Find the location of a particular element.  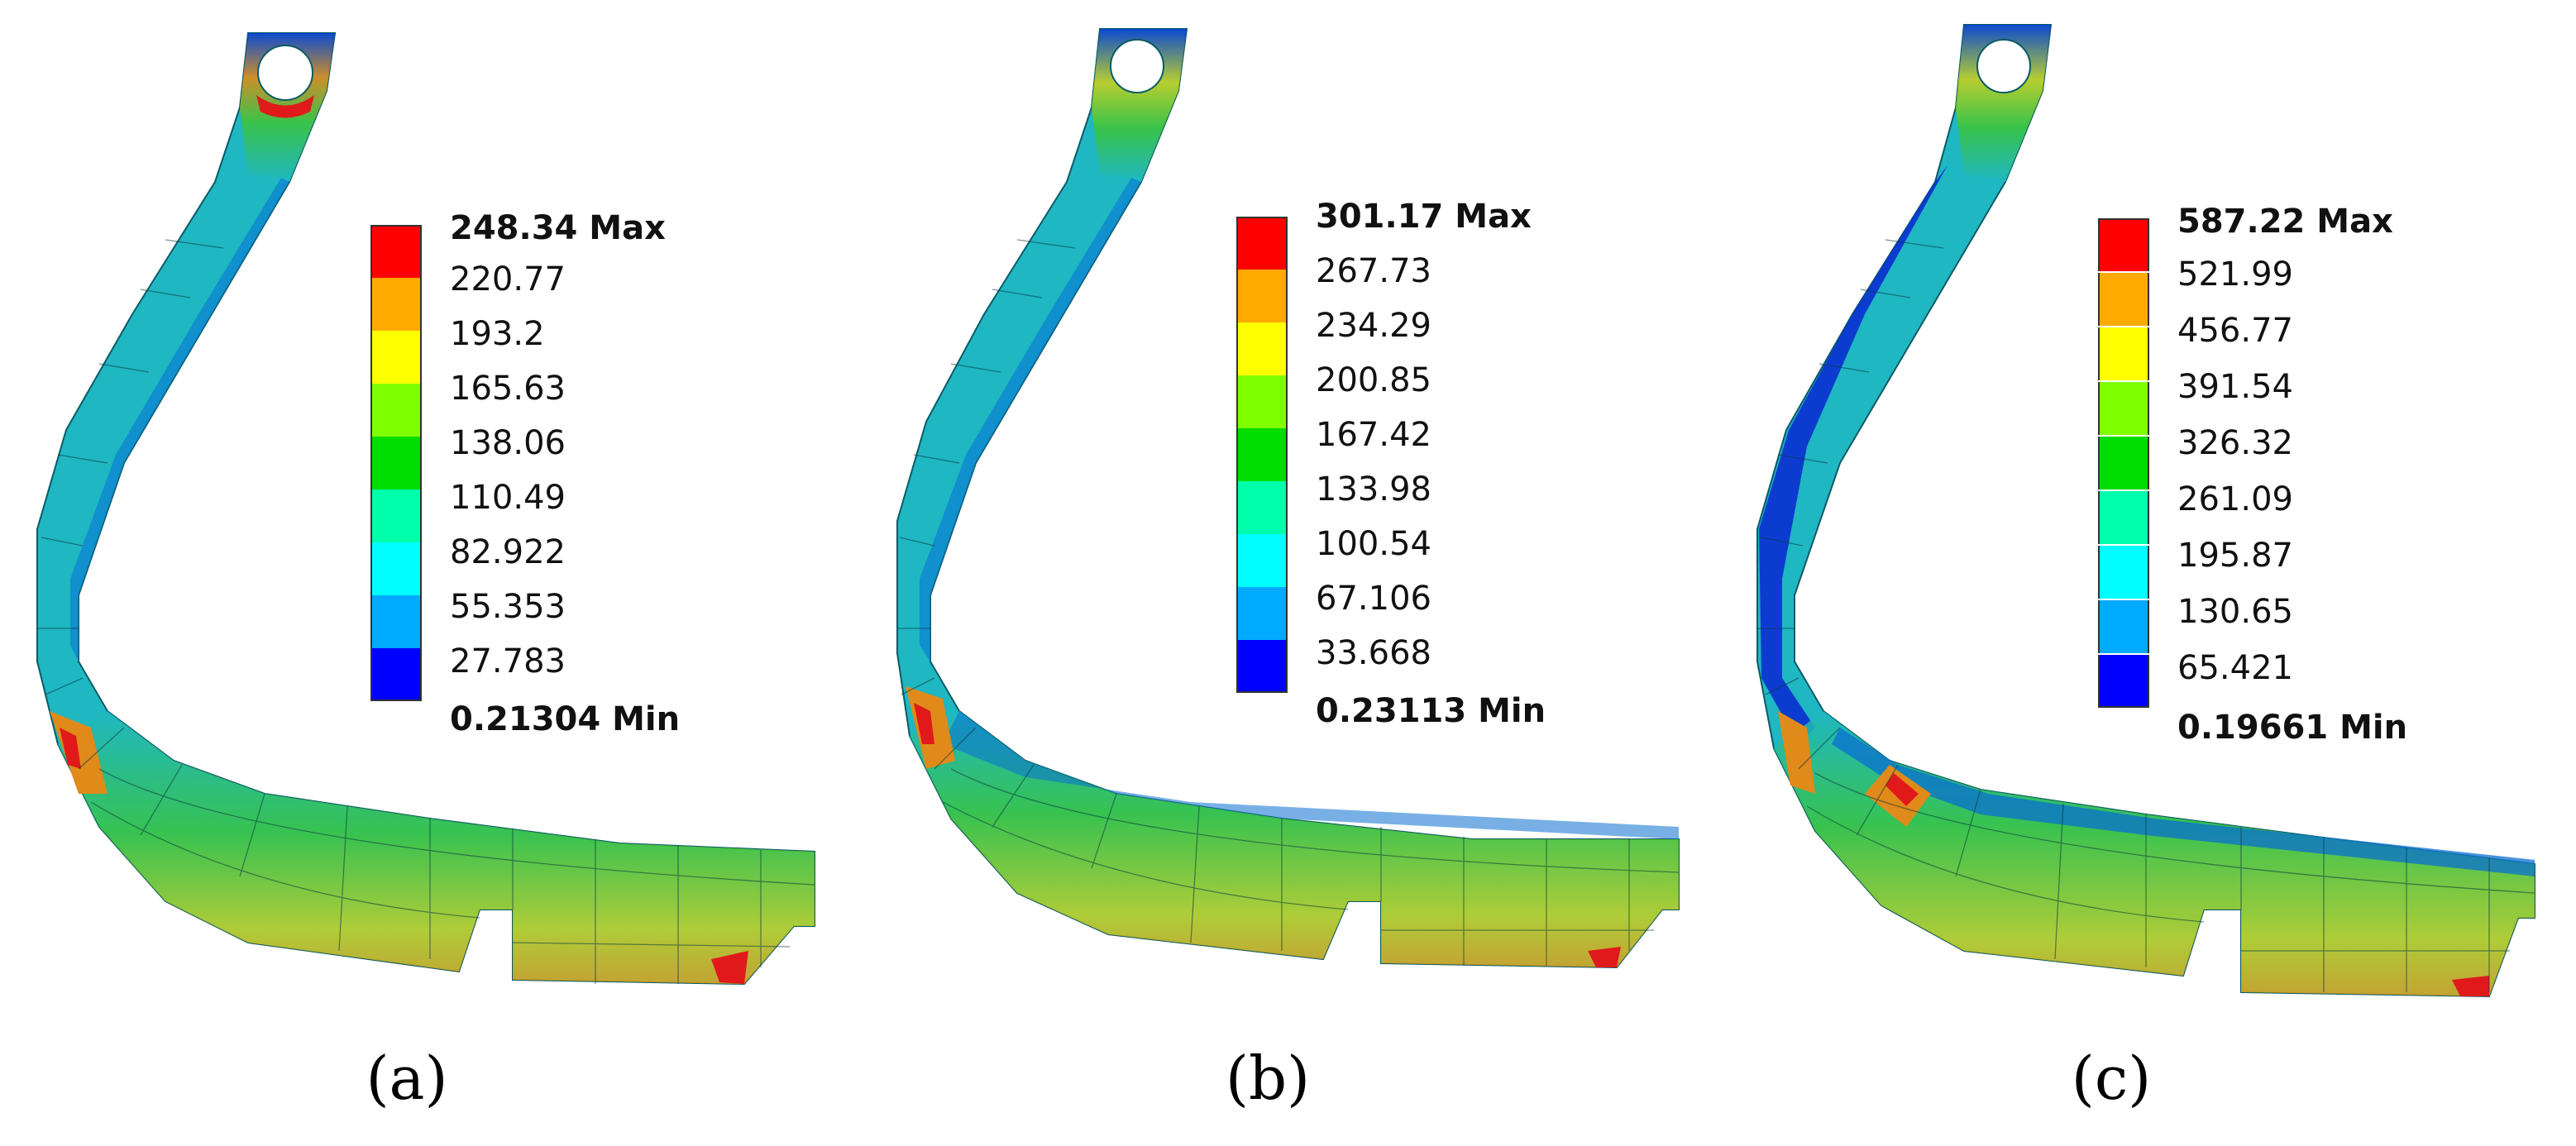

legend-level-label: 220.77 is located at coordinates (508, 279).